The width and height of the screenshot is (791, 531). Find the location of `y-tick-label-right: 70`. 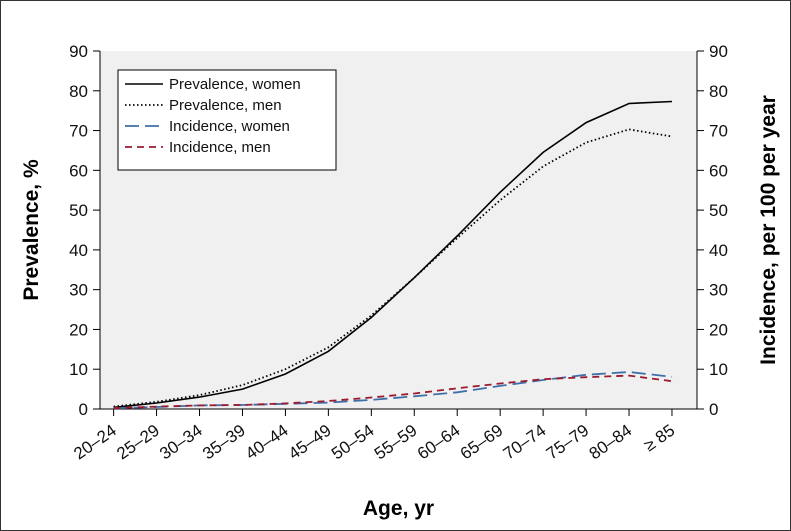

y-tick-label-right: 70 is located at coordinates (718, 131).